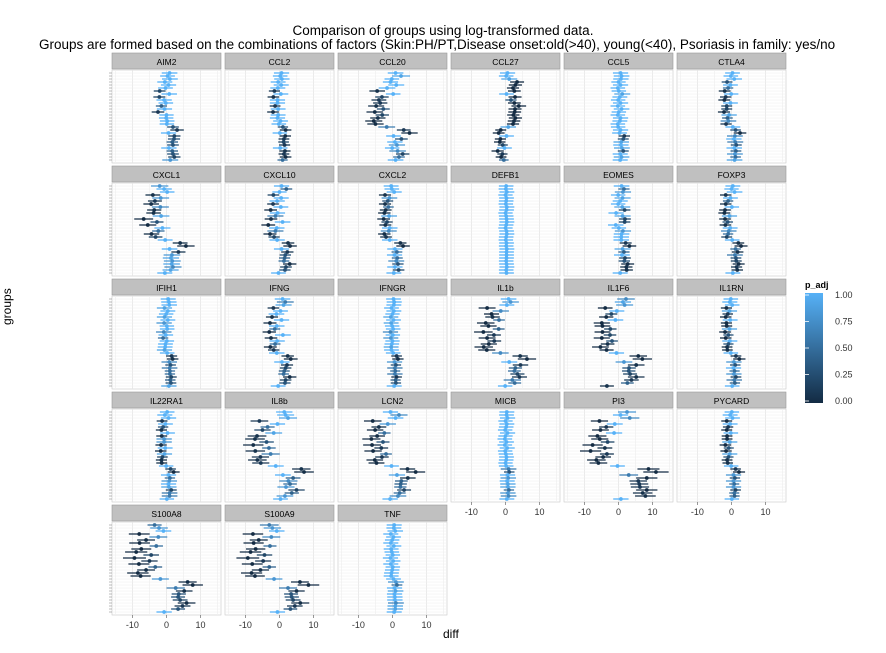 The width and height of the screenshot is (886, 653). I want to click on facet-panel-il8b: IL8b, so click(279, 447).